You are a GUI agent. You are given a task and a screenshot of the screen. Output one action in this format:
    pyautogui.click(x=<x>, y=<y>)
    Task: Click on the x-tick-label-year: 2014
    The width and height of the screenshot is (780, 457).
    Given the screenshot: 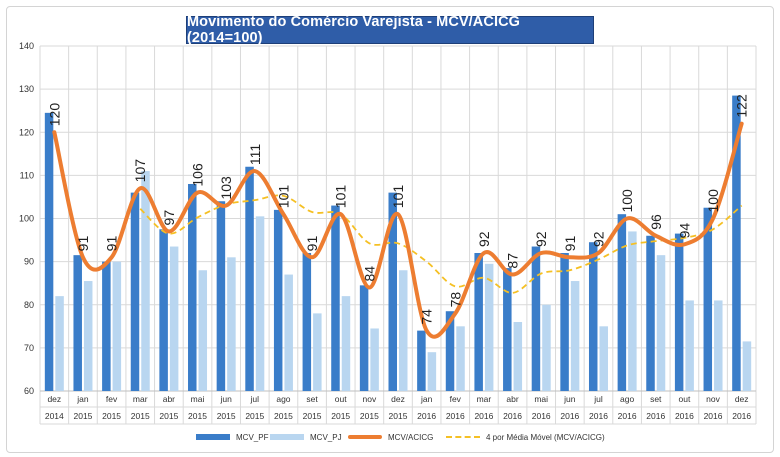 What is the action you would take?
    pyautogui.click(x=54, y=416)
    